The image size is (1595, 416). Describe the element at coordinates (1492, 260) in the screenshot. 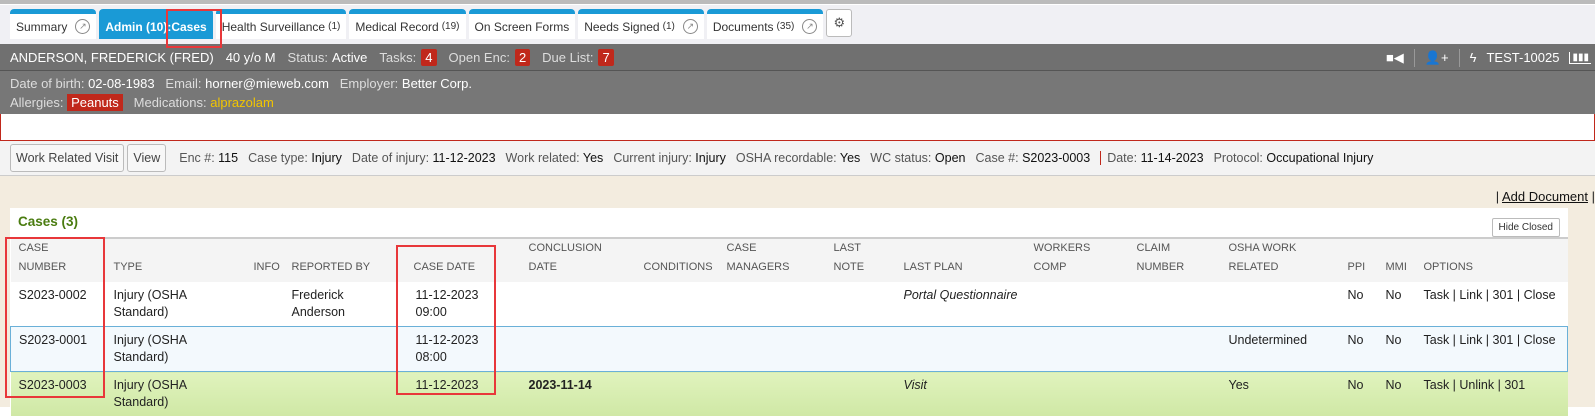

I see `column-header: OPTIONS` at that location.